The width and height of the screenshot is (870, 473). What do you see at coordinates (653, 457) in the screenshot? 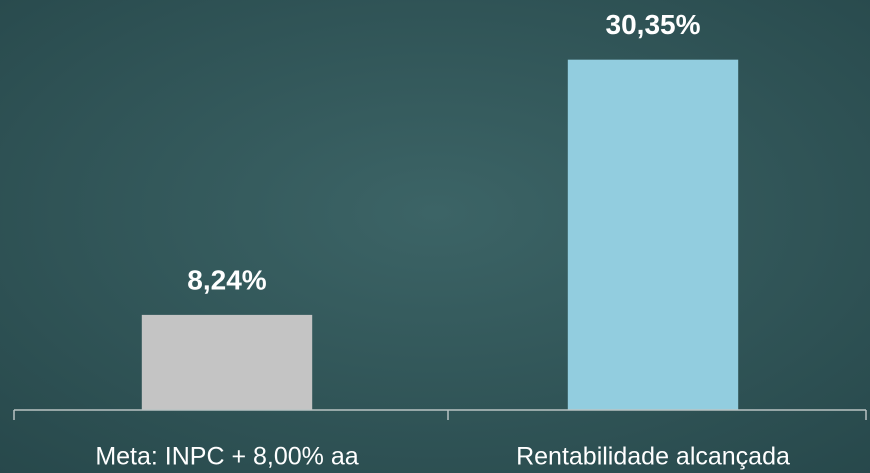
I see `x-tick-label: Rentabilidade alcançada` at bounding box center [653, 457].